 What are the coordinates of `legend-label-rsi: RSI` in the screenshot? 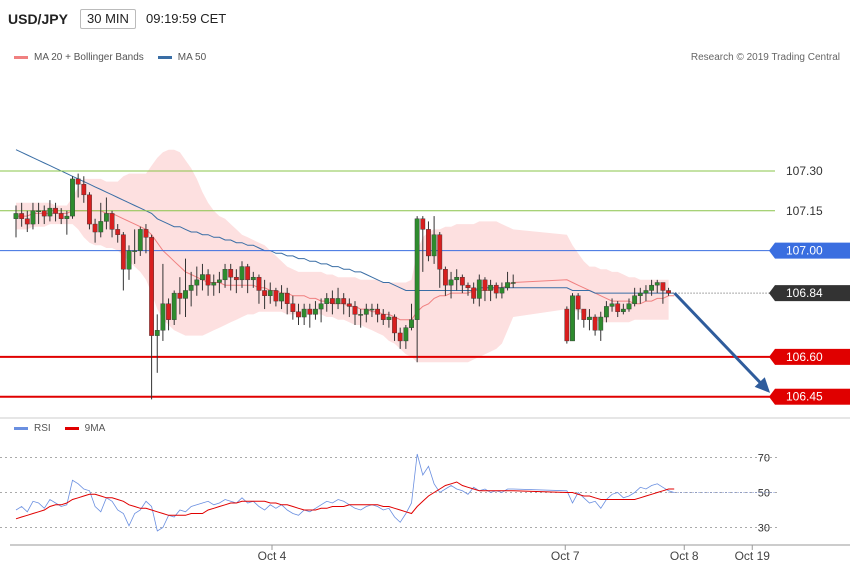 It's located at (42, 428).